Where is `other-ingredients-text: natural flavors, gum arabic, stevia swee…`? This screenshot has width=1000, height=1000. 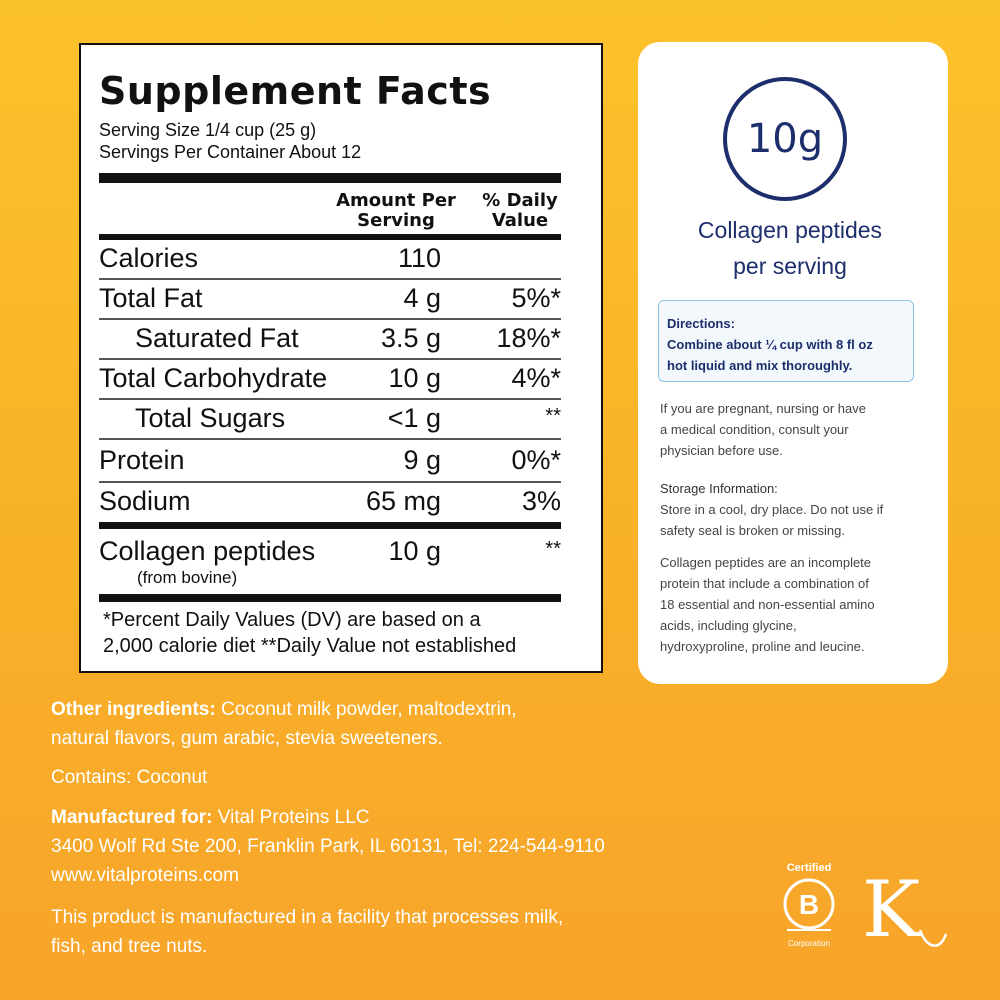 other-ingredients-text: natural flavors, gum arabic, stevia swee… is located at coordinates (247, 738).